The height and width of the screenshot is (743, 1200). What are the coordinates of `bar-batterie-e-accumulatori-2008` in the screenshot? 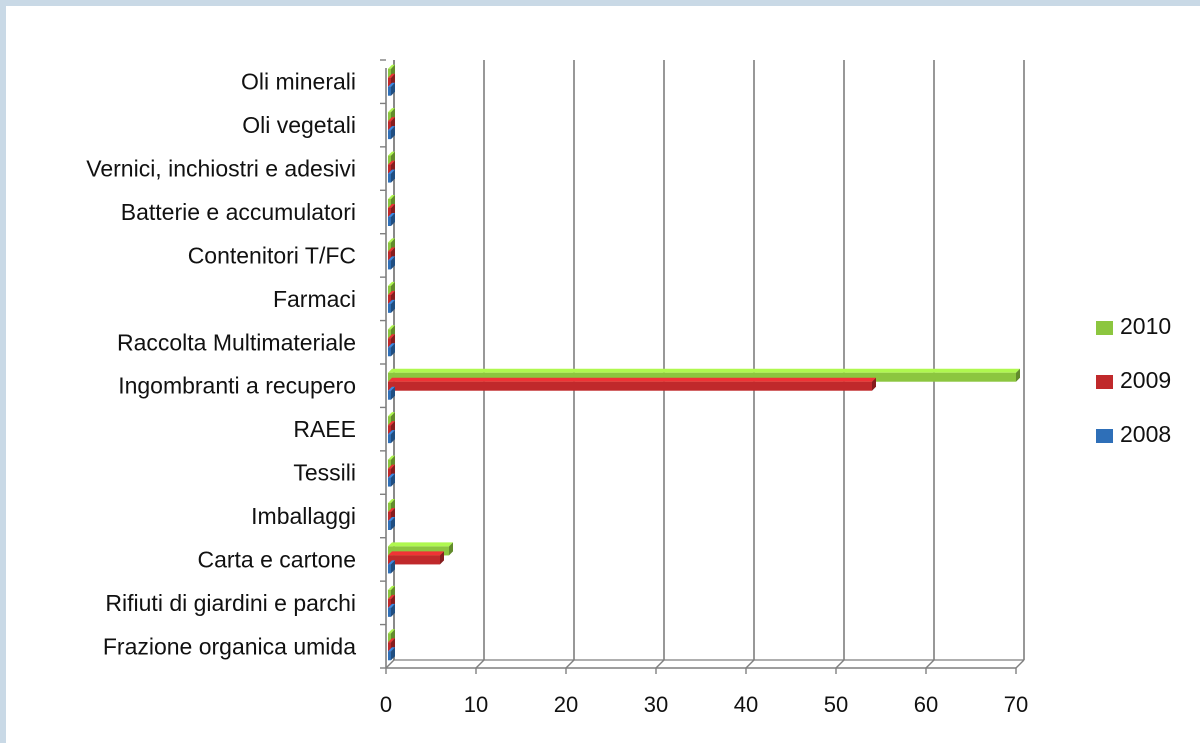 It's located at (391, 219).